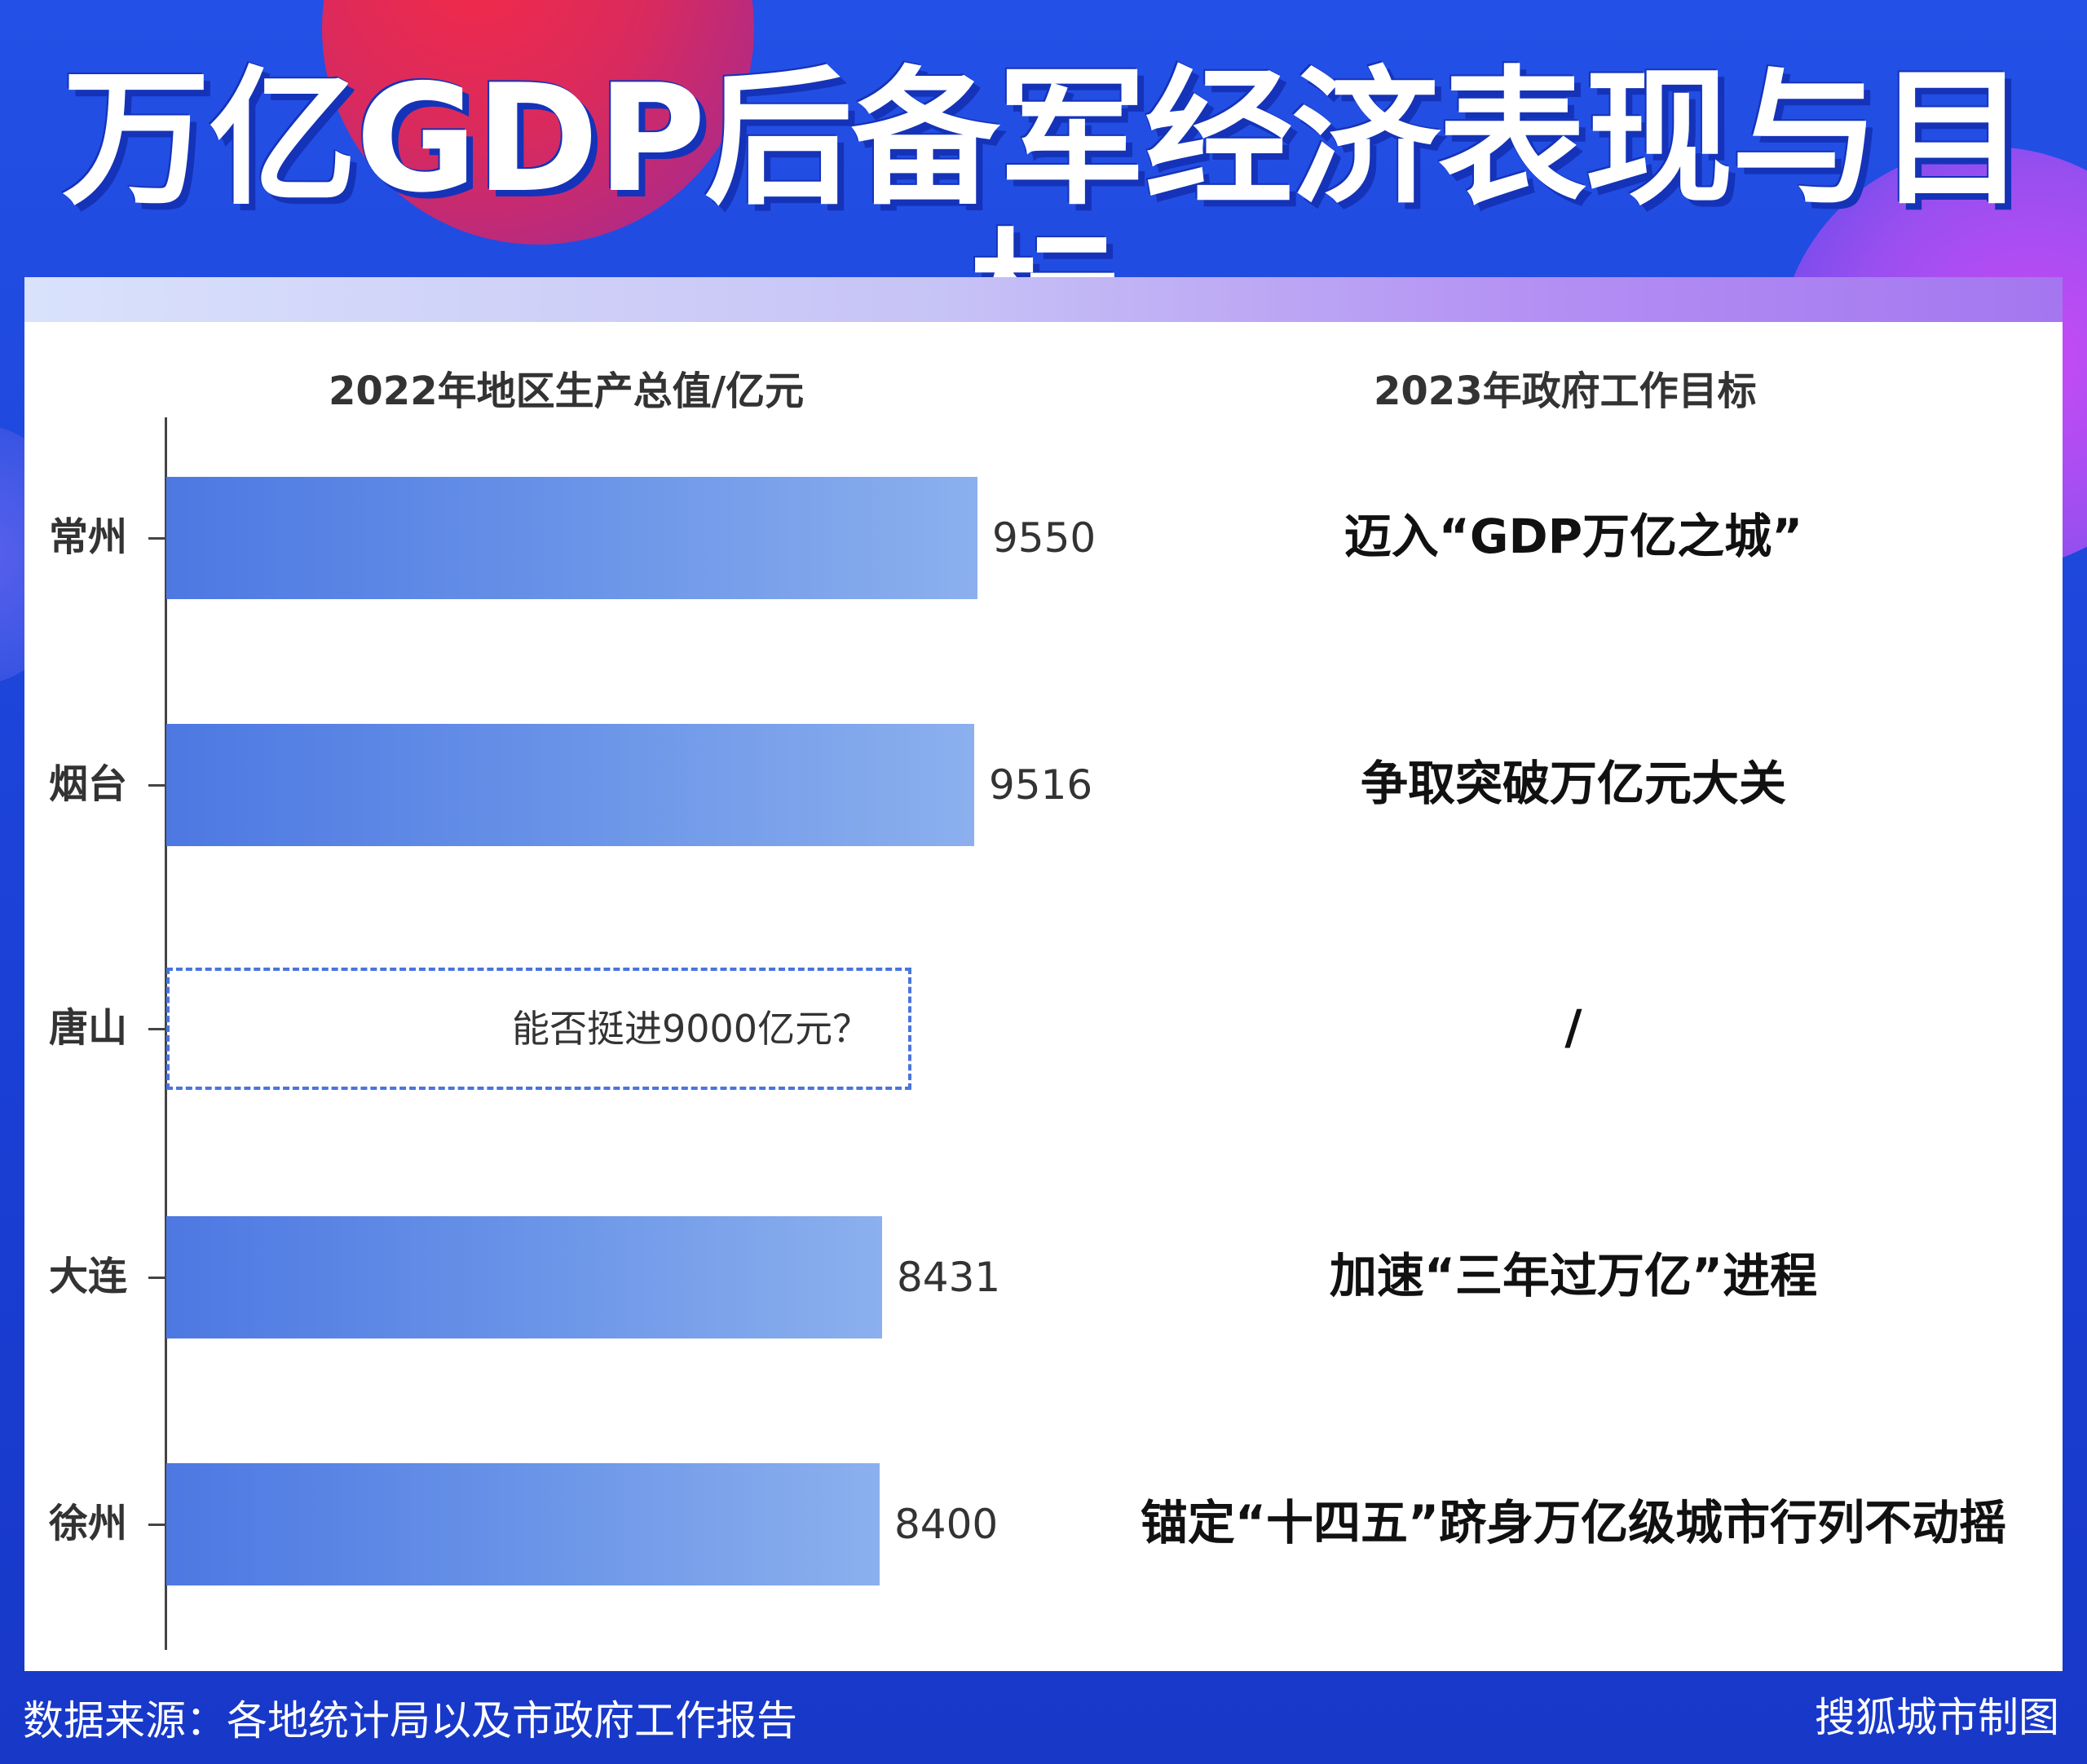  Describe the element at coordinates (410, 1720) in the screenshot. I see `data-source: 数据来源：各地统计局以及市政府工作报告` at that location.